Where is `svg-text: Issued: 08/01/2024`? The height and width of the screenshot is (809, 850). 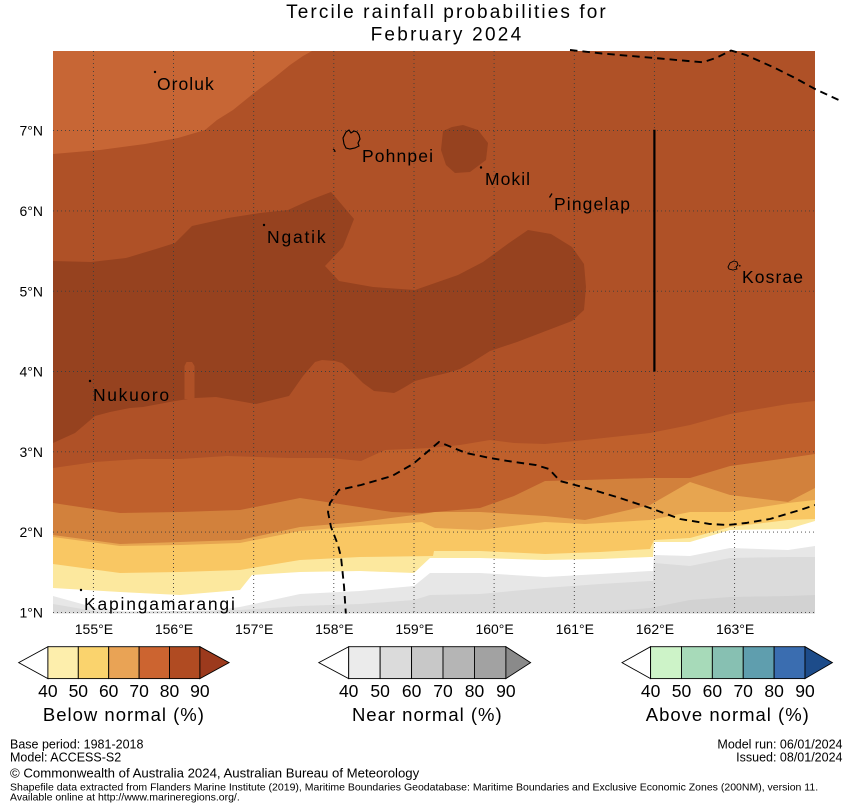 svg-text: Issued: 08/01/2024 is located at coordinates (789, 758).